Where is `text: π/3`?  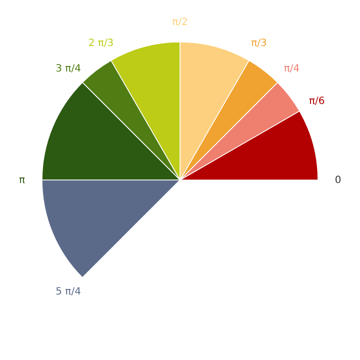
text: π/3 is located at coordinates (259, 44).